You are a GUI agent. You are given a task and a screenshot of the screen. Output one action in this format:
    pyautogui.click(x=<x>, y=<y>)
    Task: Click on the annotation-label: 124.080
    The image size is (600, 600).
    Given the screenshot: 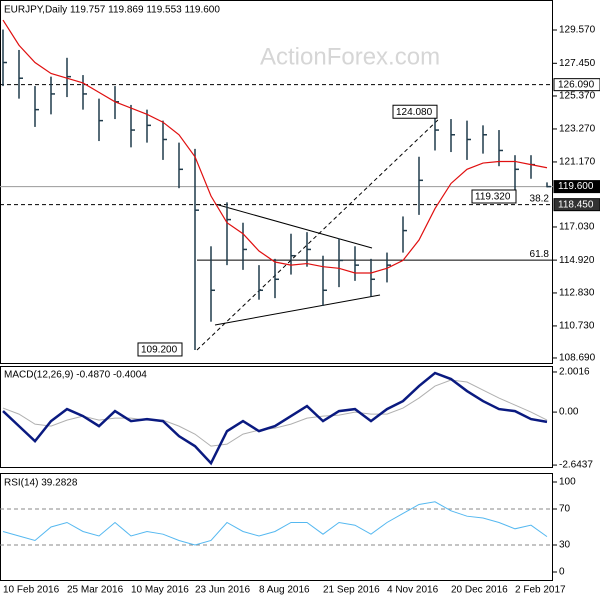 What is the action you would take?
    pyautogui.click(x=414, y=112)
    